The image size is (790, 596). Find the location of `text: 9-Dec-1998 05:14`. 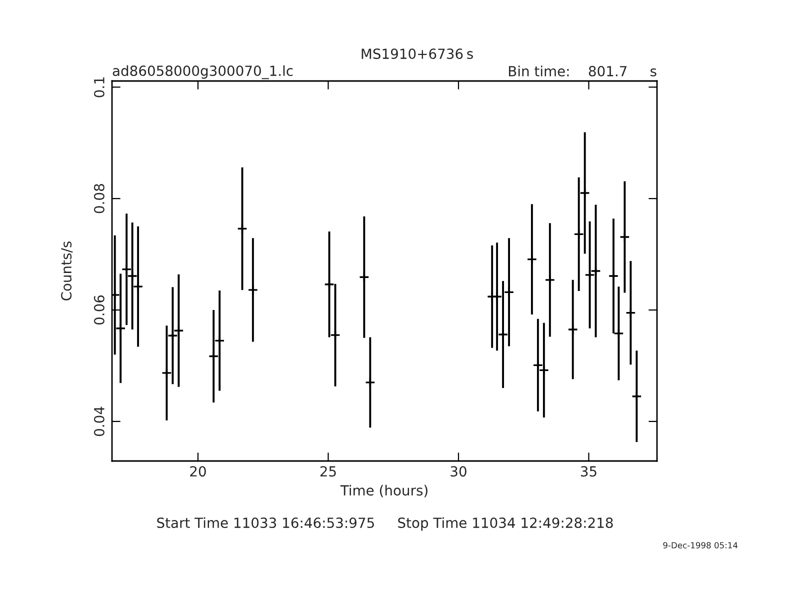

text: 9-Dec-1998 05:14 is located at coordinates (700, 545).